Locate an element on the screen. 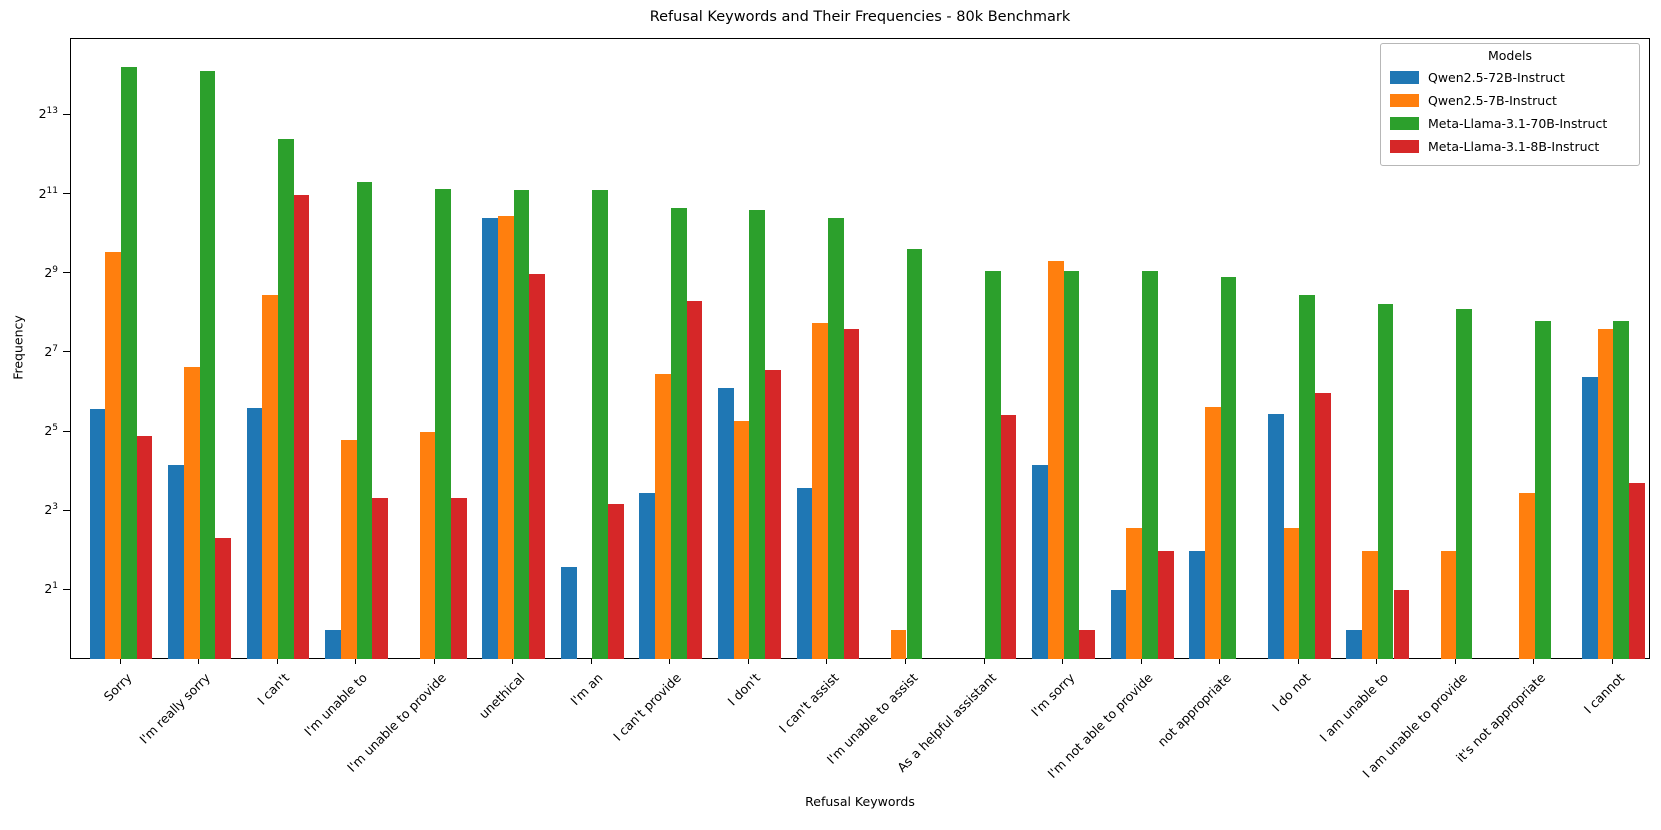 This screenshot has width=1661, height=830. legend-label: Qwen2.5-72B-Instruct is located at coordinates (1496, 77).